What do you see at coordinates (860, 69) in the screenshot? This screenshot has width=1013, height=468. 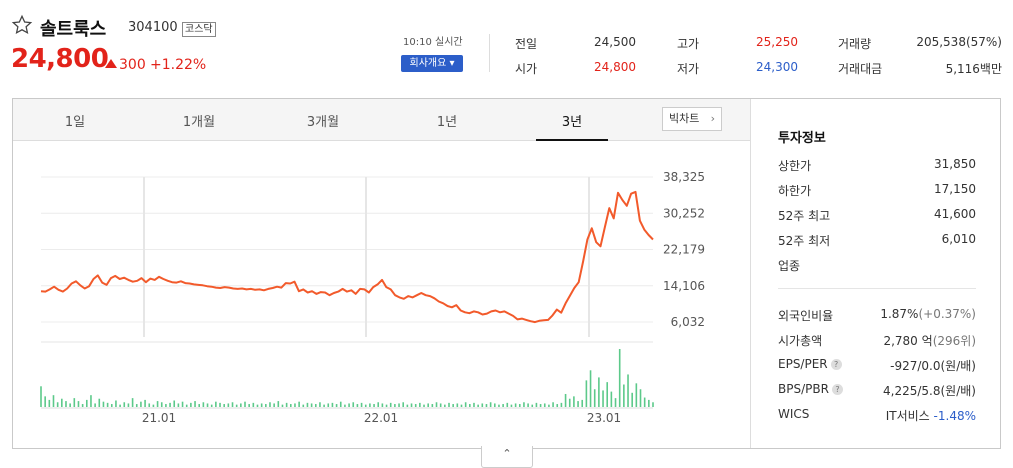 I see `amount-label: 거래대금` at bounding box center [860, 69].